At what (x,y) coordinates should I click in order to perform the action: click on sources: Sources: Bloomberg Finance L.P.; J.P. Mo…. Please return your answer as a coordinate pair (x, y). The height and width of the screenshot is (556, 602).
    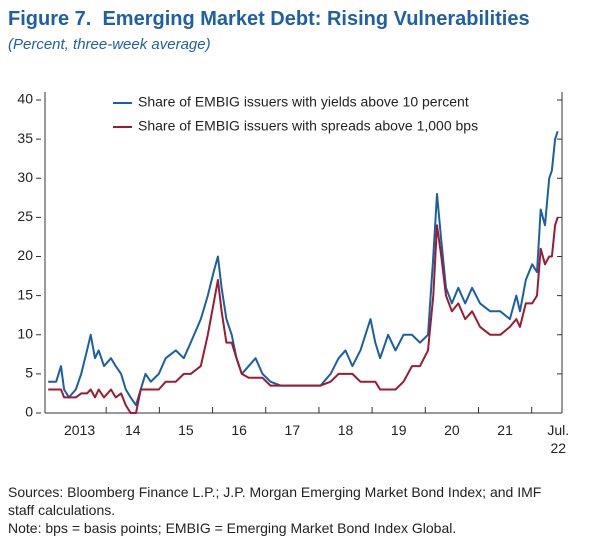
    Looking at the image, I should click on (275, 501).